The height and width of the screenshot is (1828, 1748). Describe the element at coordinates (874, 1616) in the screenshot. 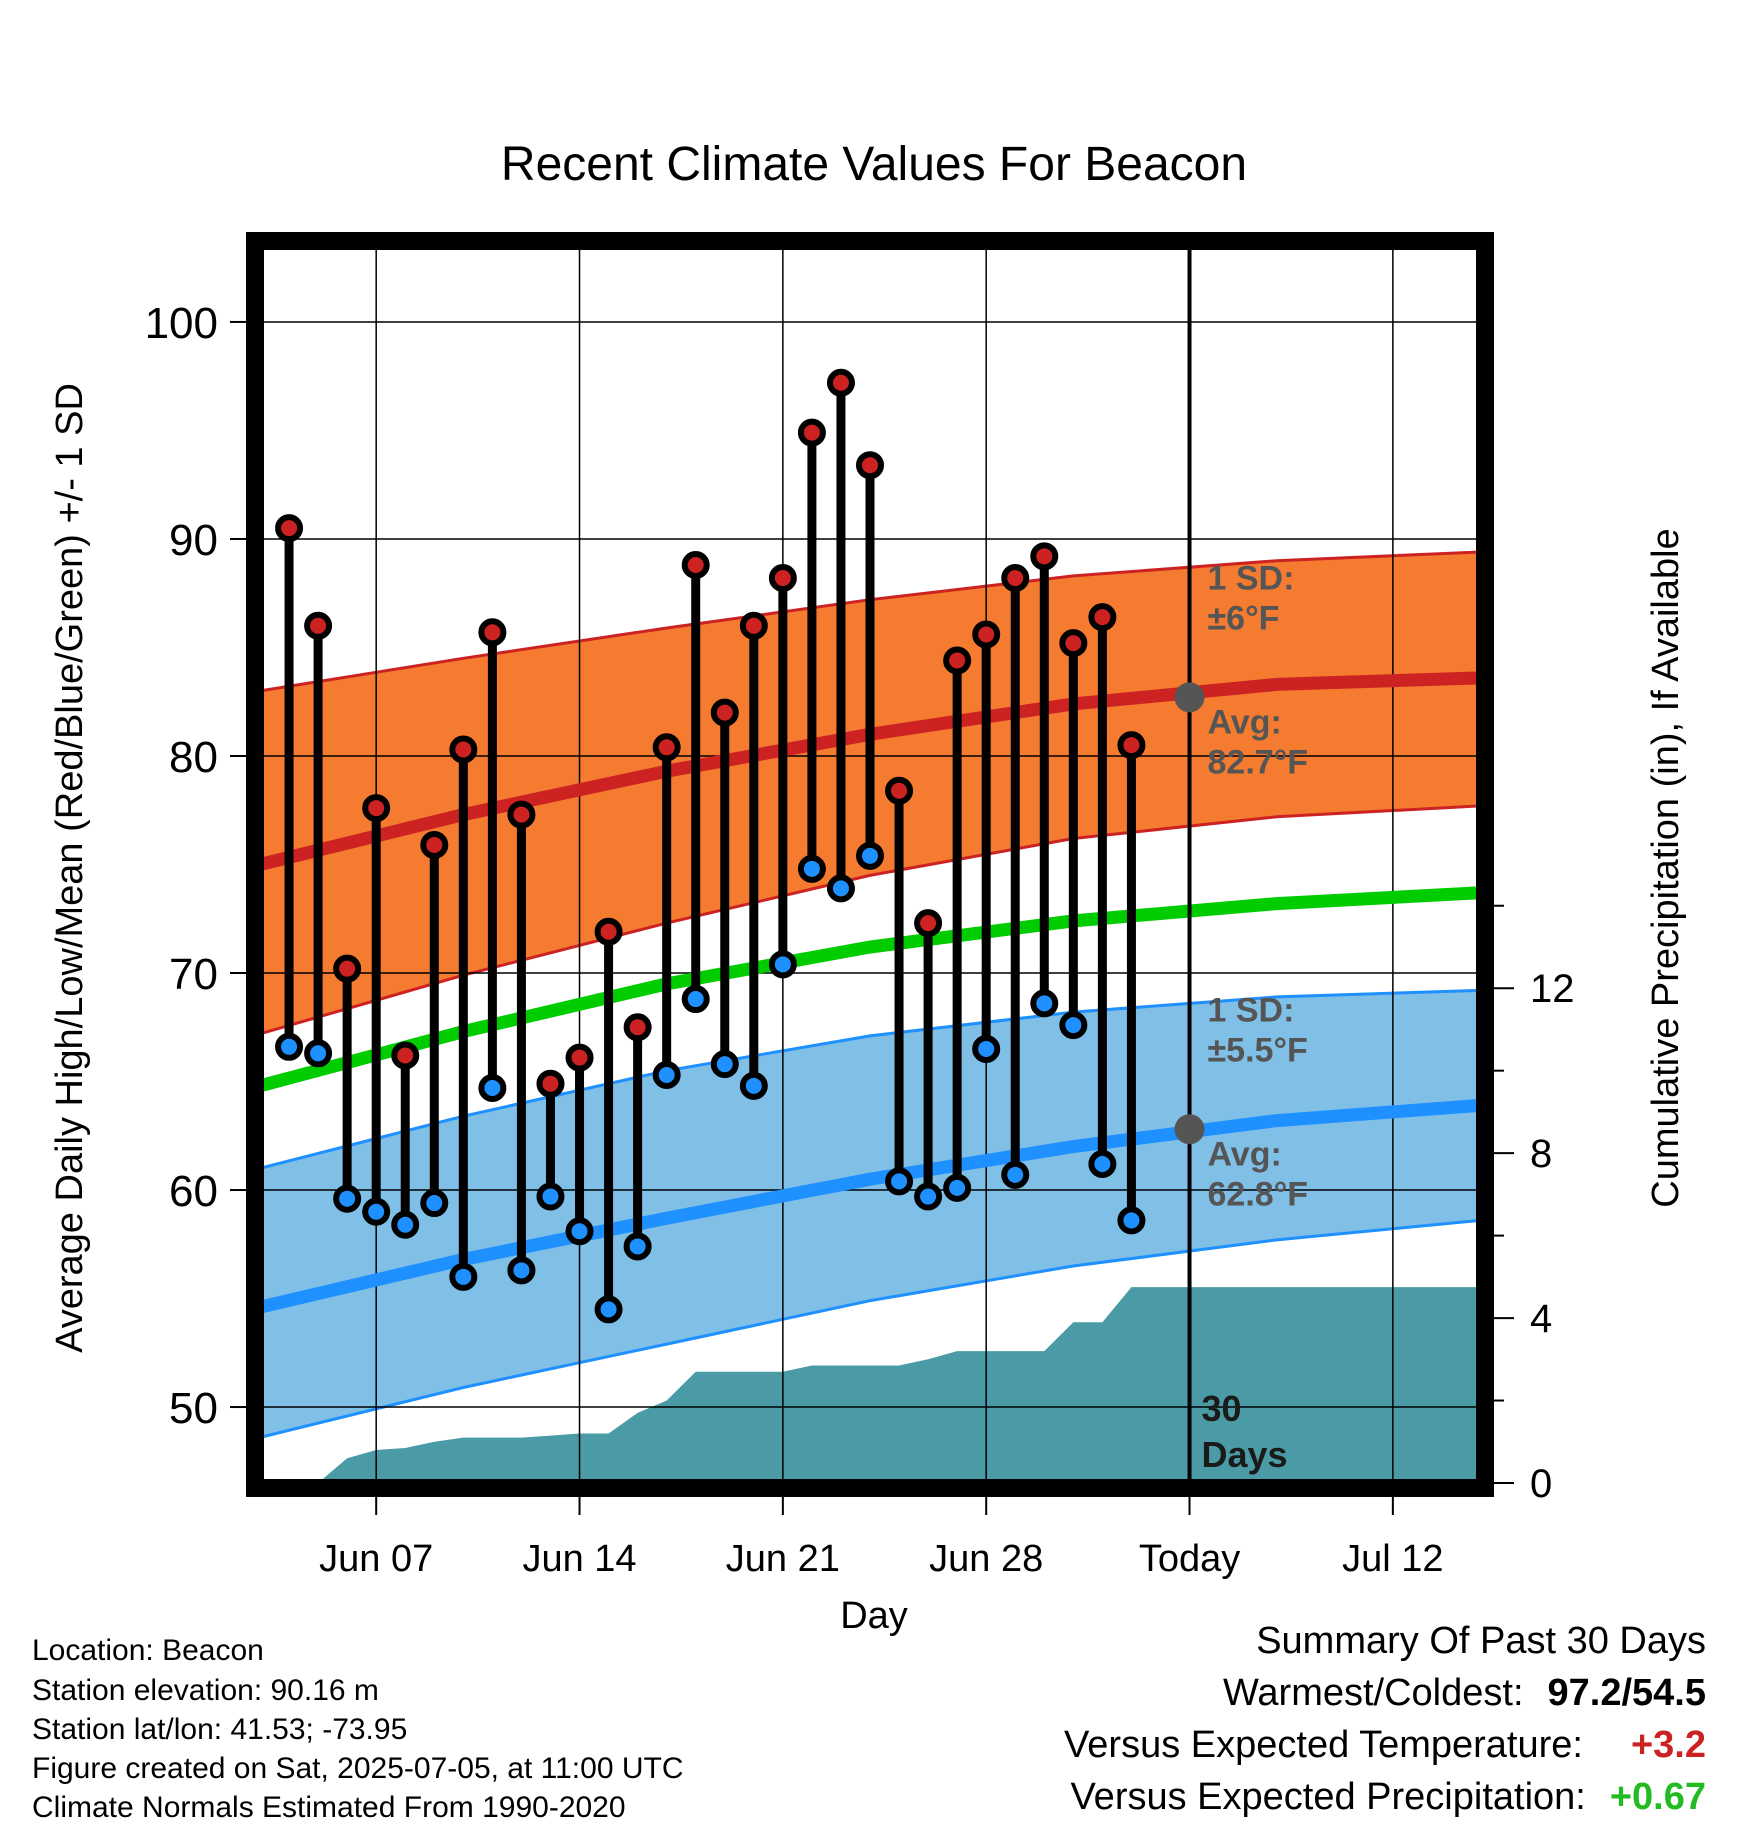

I see `x-axis-label: Day` at that location.